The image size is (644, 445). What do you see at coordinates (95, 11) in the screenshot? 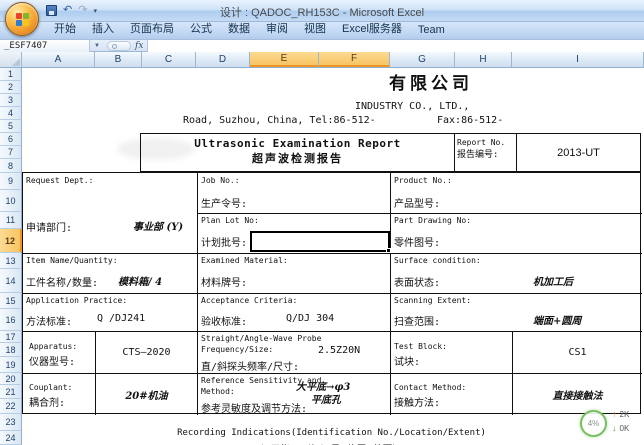
I see `qat-dropdown-icon: ▾` at bounding box center [95, 11].